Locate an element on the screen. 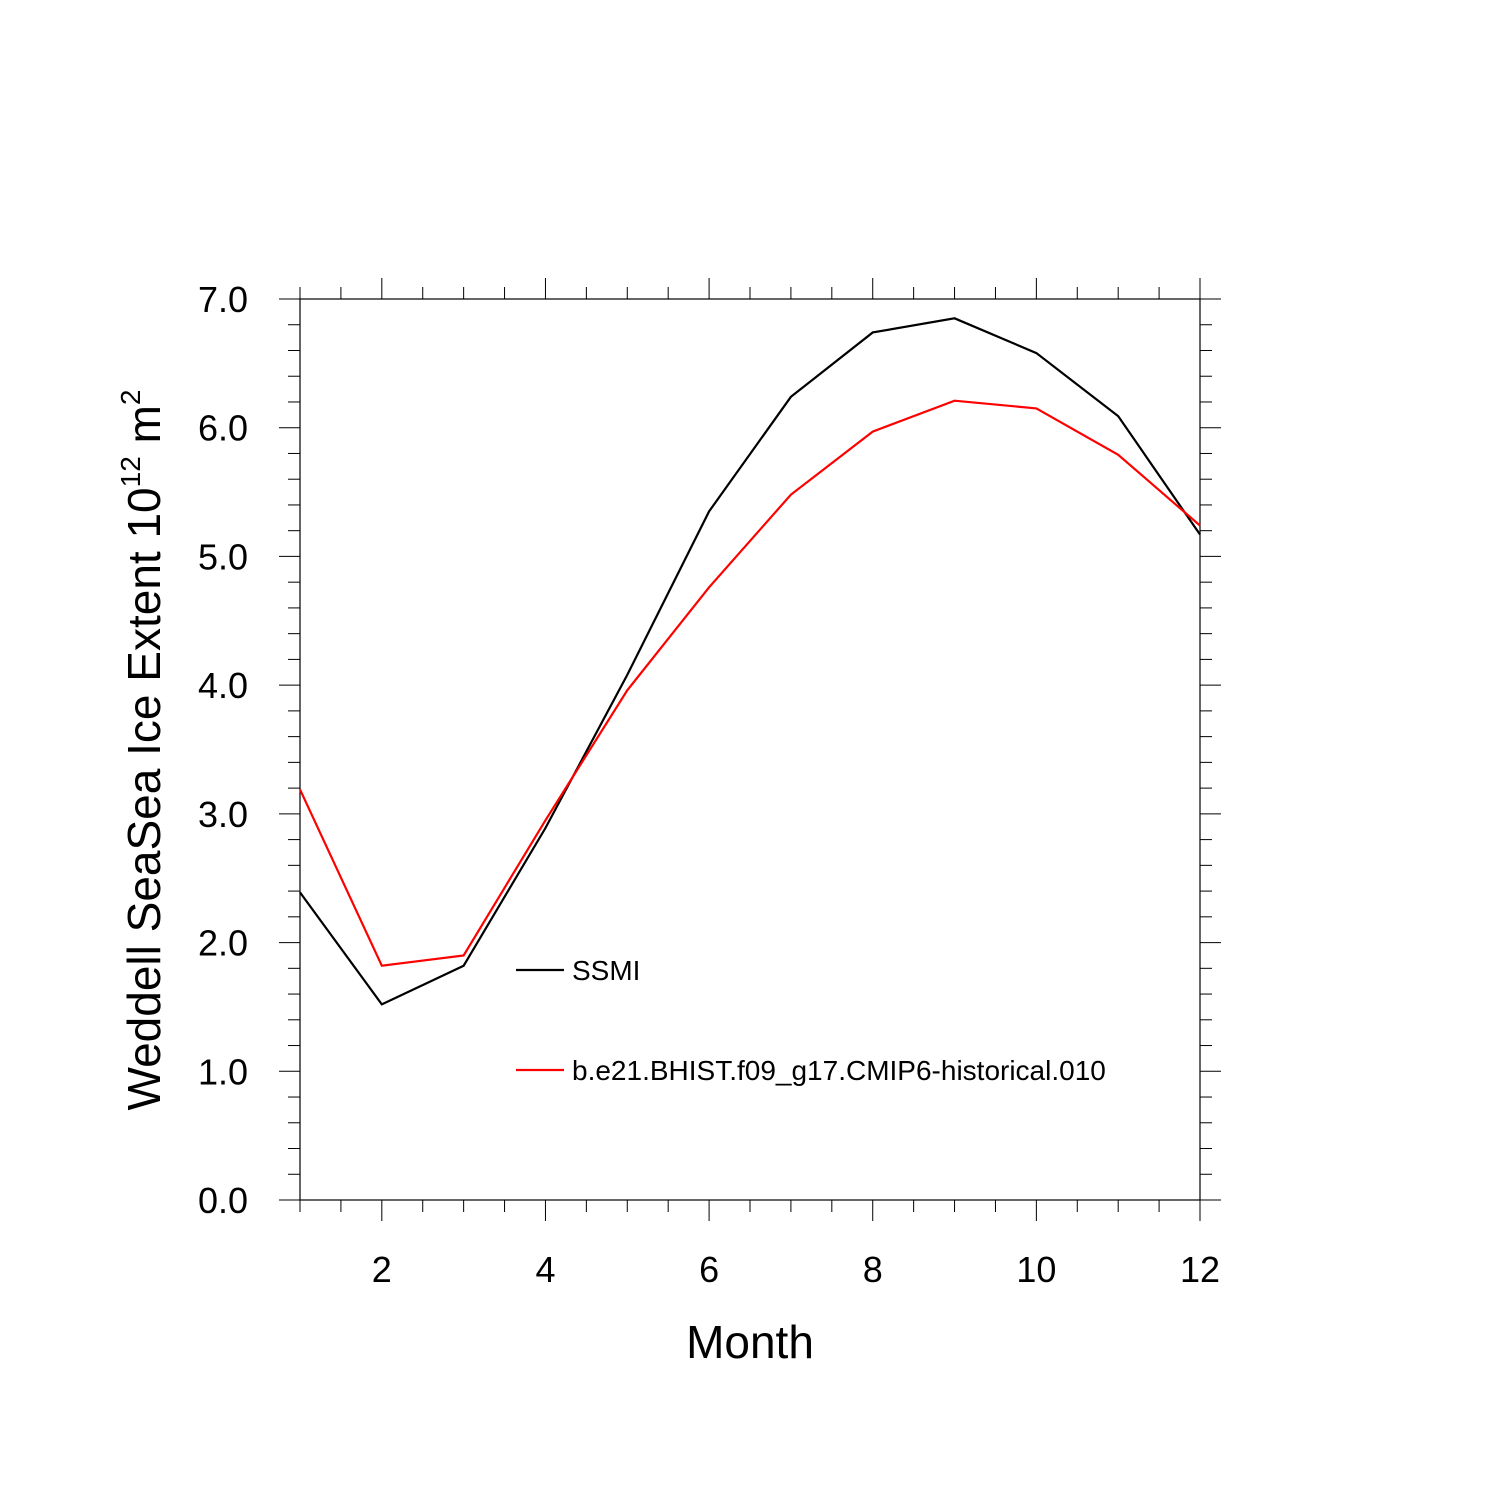  y-tick-label: 4.0 is located at coordinates (223, 685).